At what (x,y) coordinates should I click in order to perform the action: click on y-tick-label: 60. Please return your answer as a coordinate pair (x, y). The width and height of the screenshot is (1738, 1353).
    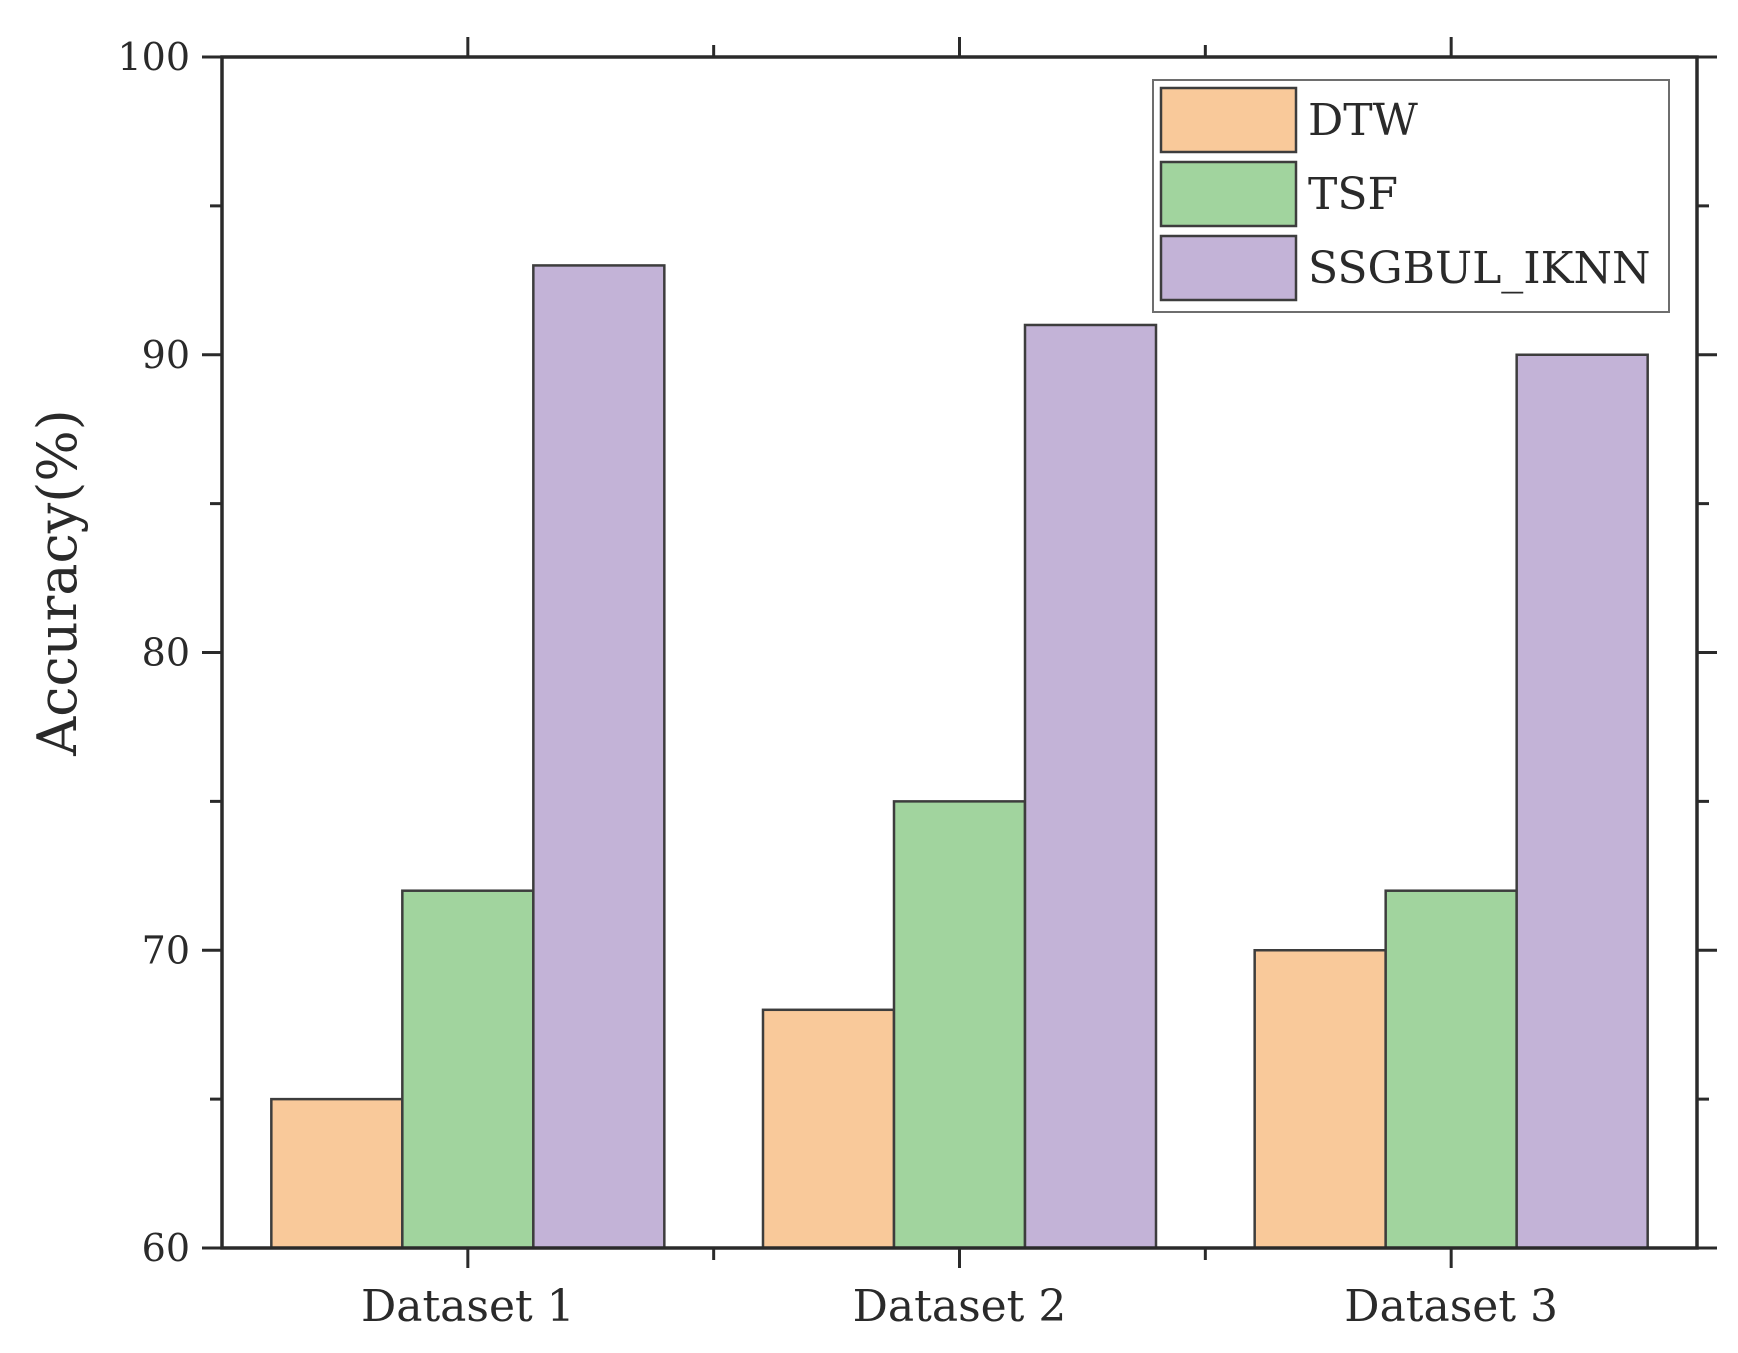
    Looking at the image, I should click on (166, 1248).